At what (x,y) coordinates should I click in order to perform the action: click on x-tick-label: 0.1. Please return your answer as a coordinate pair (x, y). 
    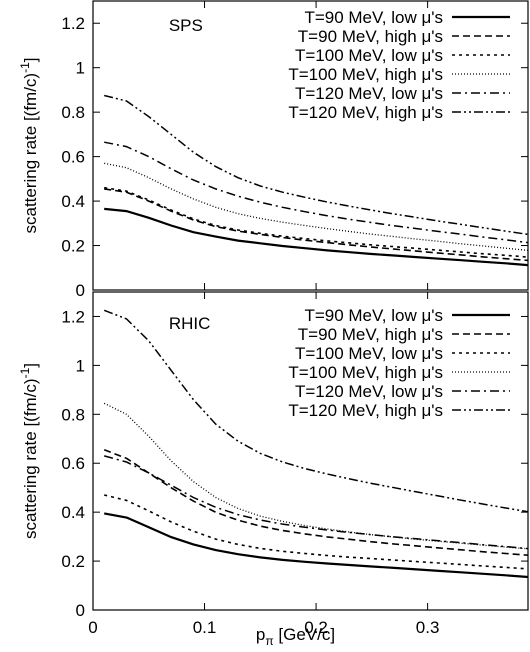
    Looking at the image, I should click on (205, 627).